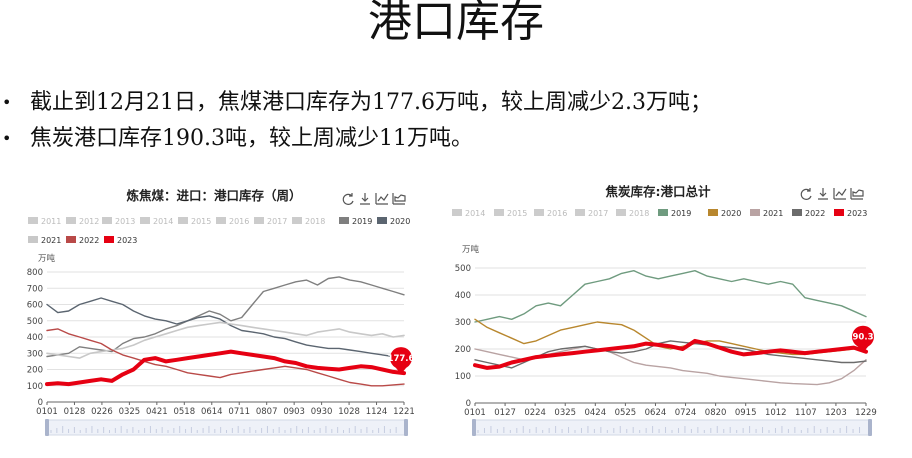 This screenshot has height=458, width=912. What do you see at coordinates (35, 306) in the screenshot?
I see `y-tick-label: 600` at bounding box center [35, 306].